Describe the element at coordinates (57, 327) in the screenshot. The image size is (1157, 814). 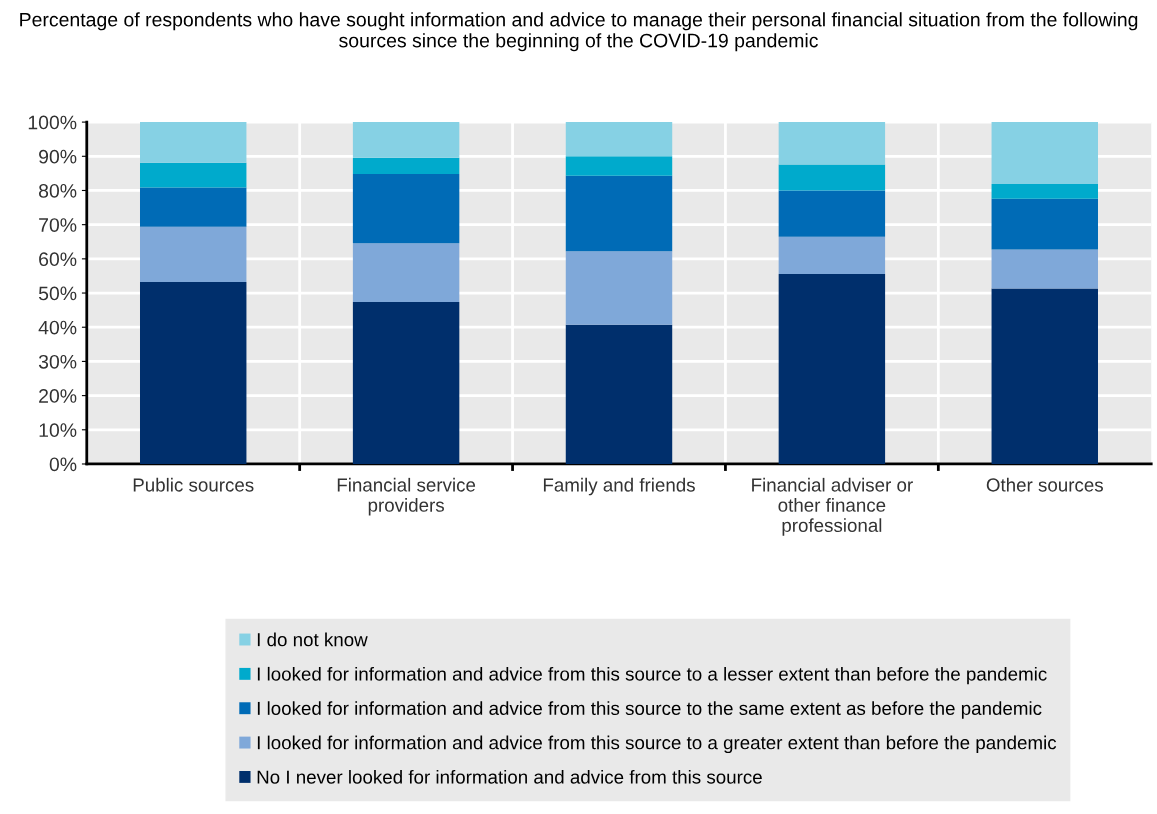
I see `y-tick-label: 40%` at that location.